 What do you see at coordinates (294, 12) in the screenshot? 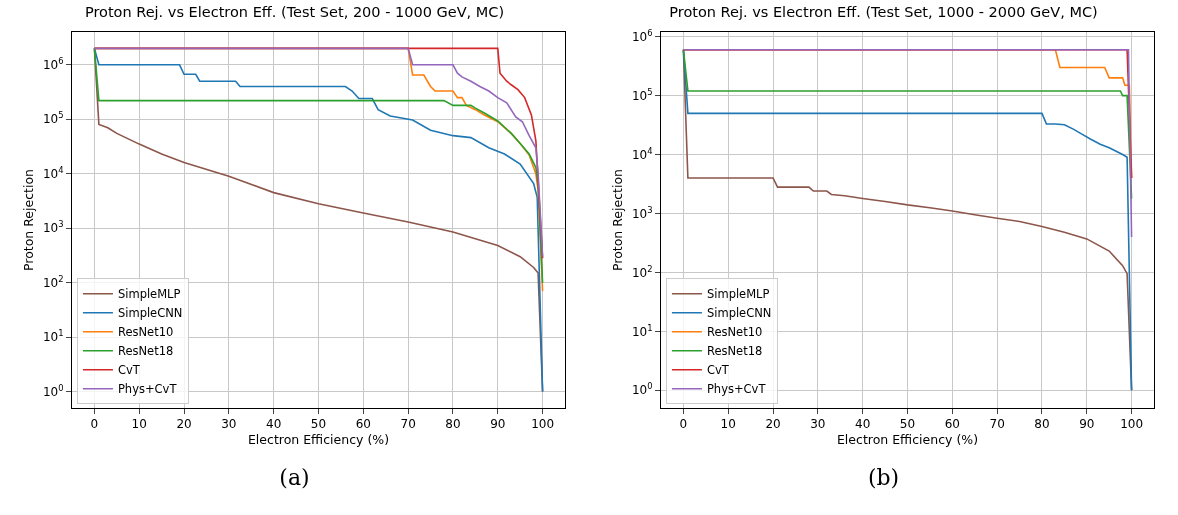
I see `chart-title: Proton Rej. vs Electron Eff. (Test Set, 200 - 1000 GeV, MC)` at bounding box center [294, 12].